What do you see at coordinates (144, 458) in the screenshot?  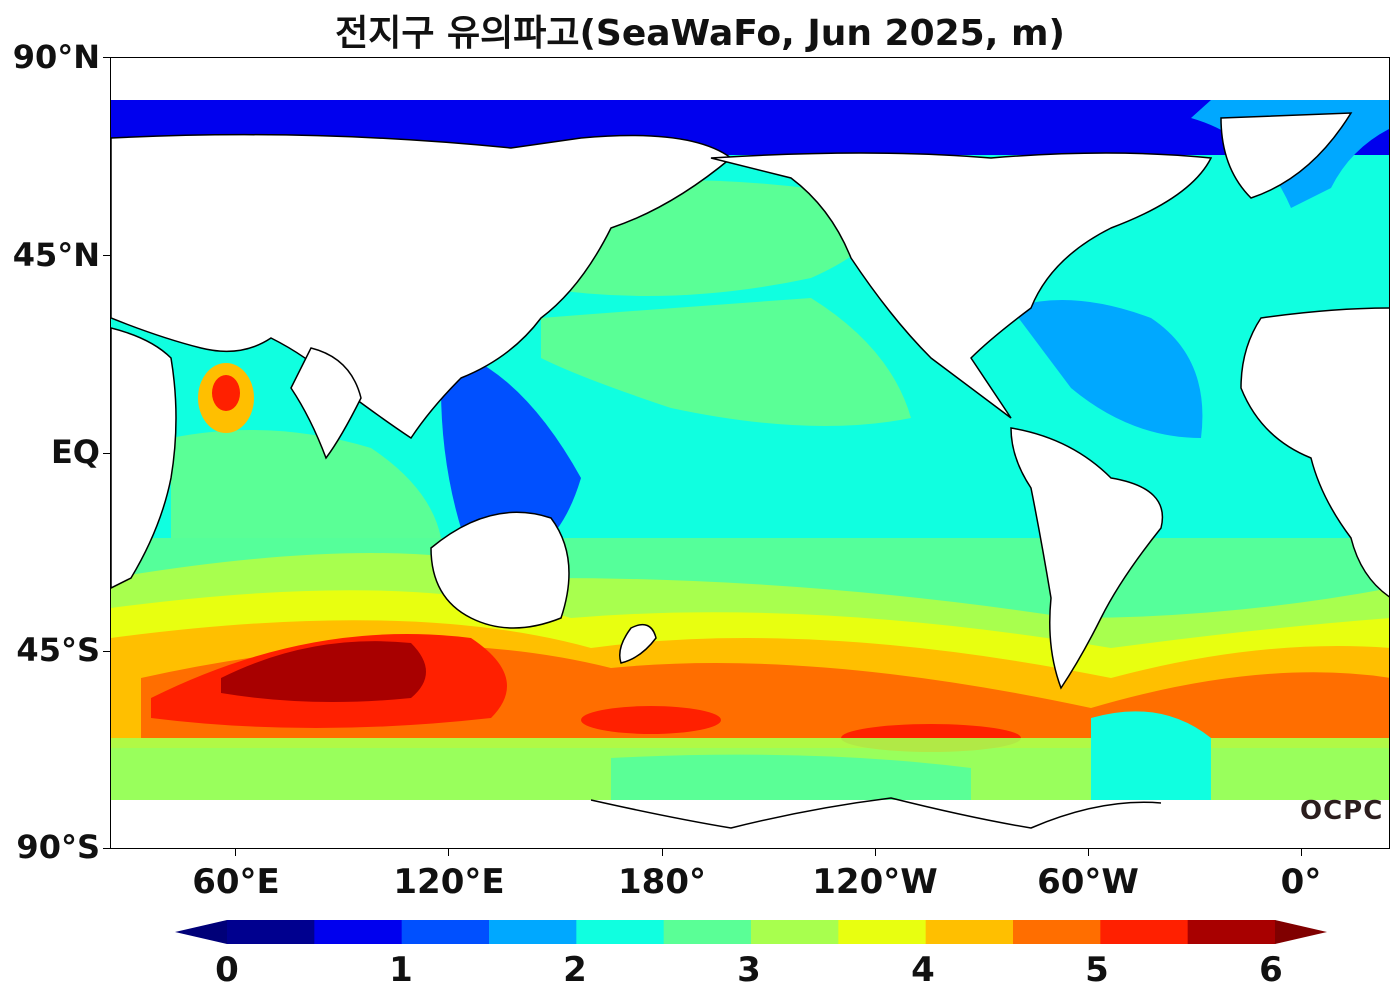 I see `africa-east` at bounding box center [144, 458].